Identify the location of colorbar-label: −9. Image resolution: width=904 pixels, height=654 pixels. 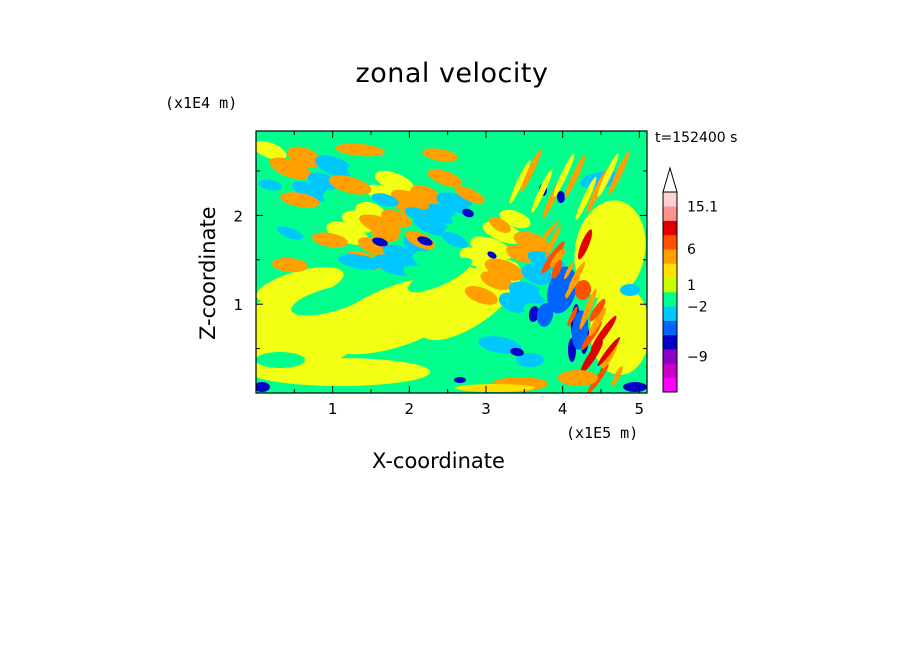
(697, 357).